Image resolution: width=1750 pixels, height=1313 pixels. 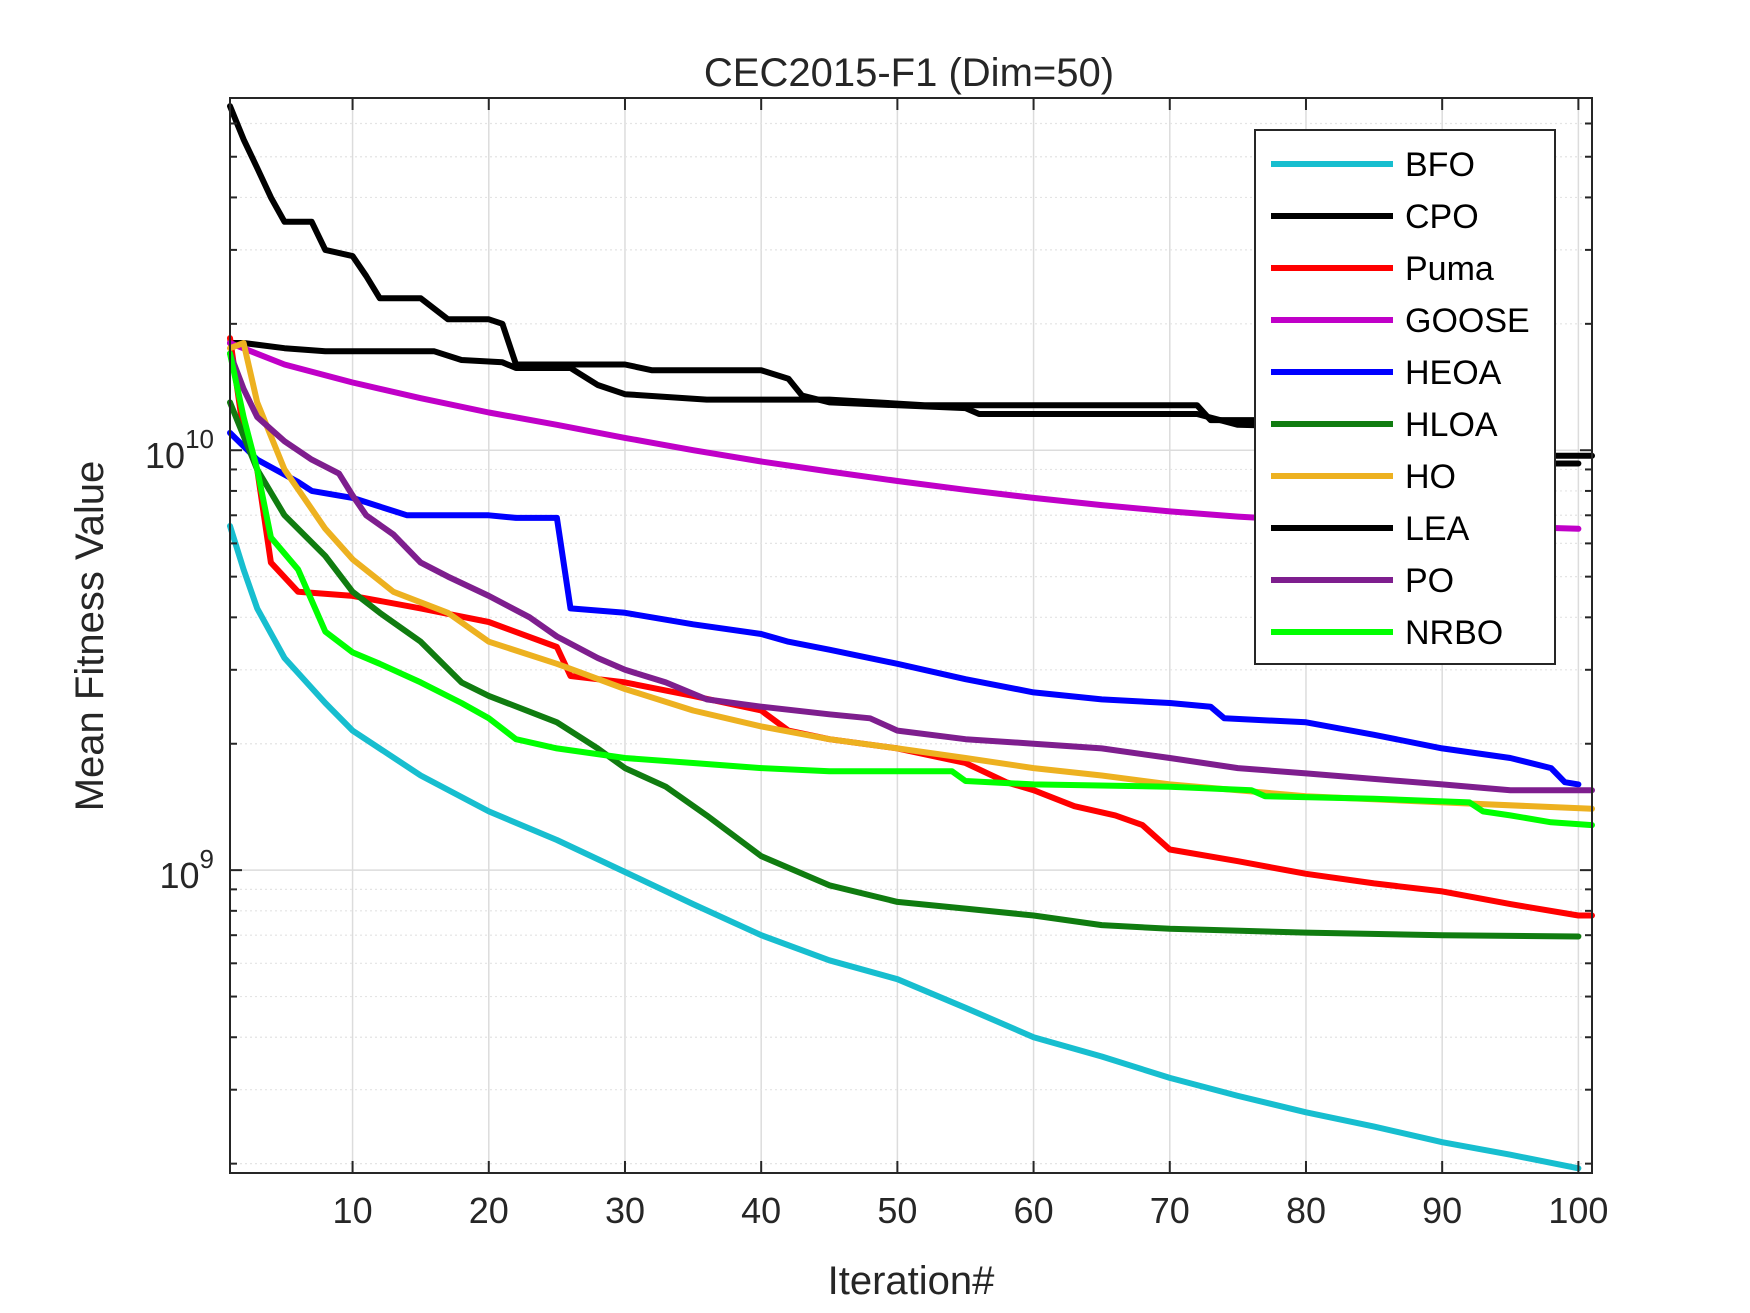 What do you see at coordinates (904, 436) in the screenshot?
I see `series-line-goose` at bounding box center [904, 436].